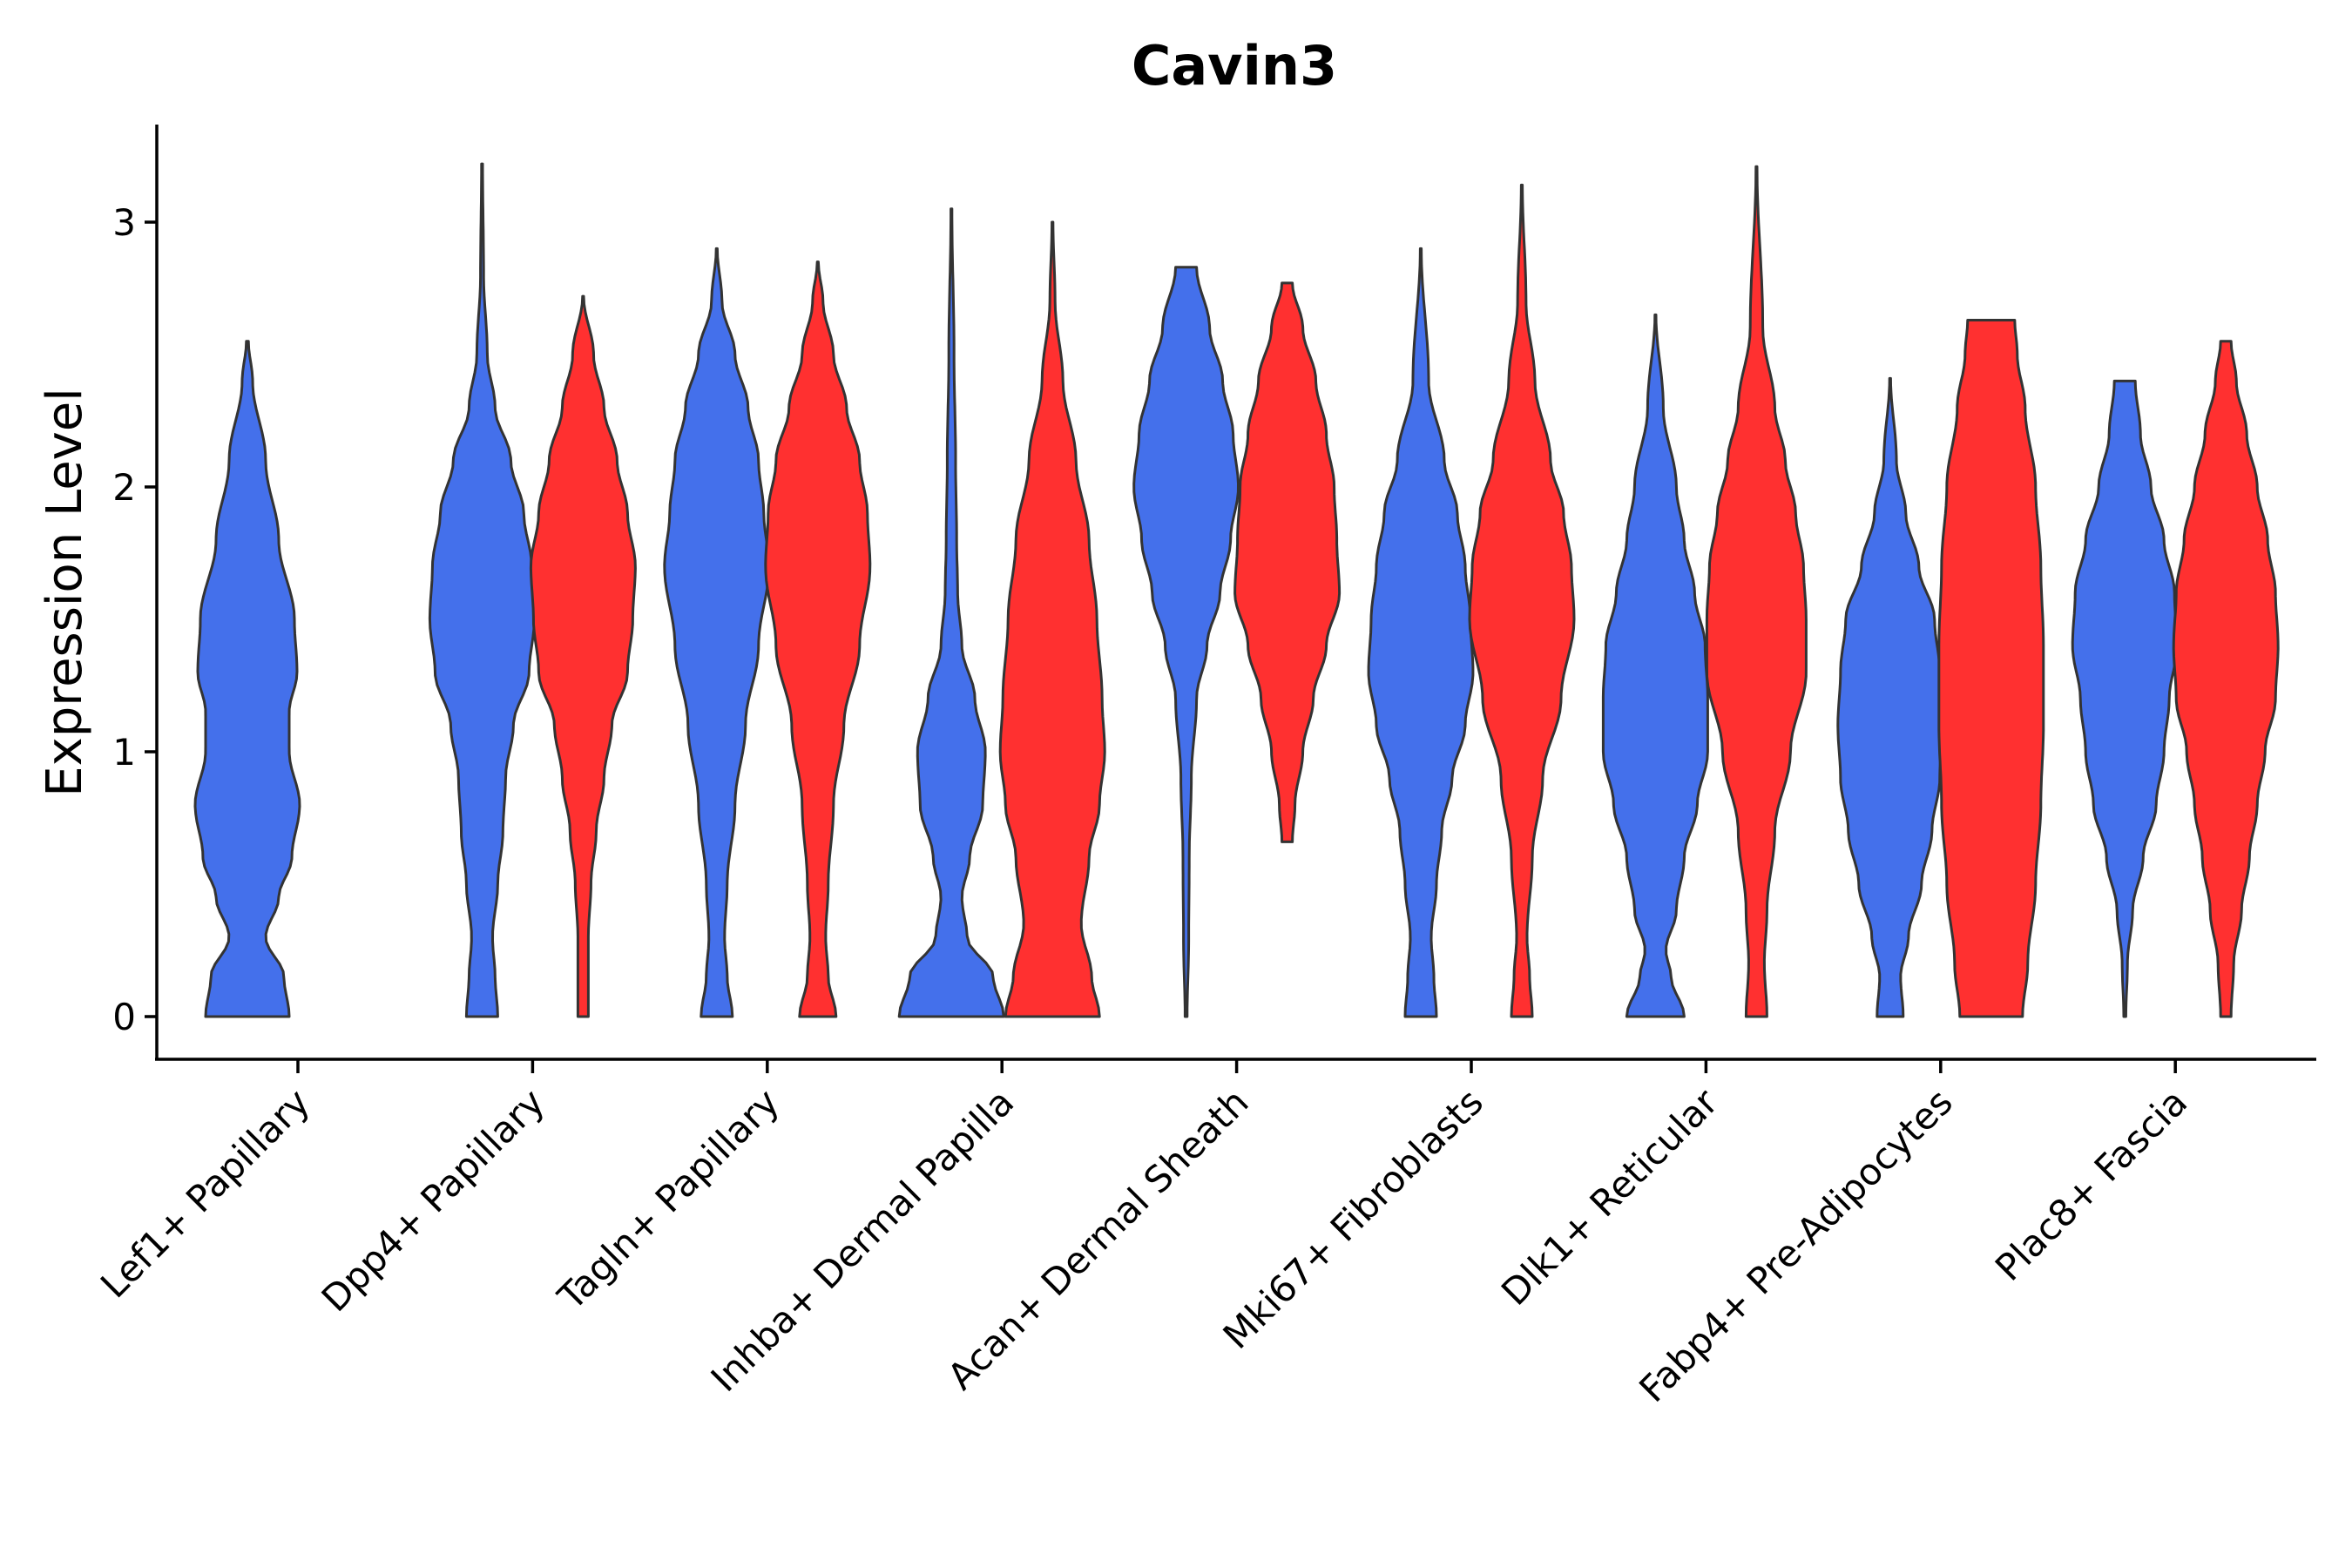 The height and width of the screenshot is (1568, 2352). Describe the element at coordinates (1052, 619) in the screenshot. I see `violin-inhba-dermal-papilla-group2` at that location.